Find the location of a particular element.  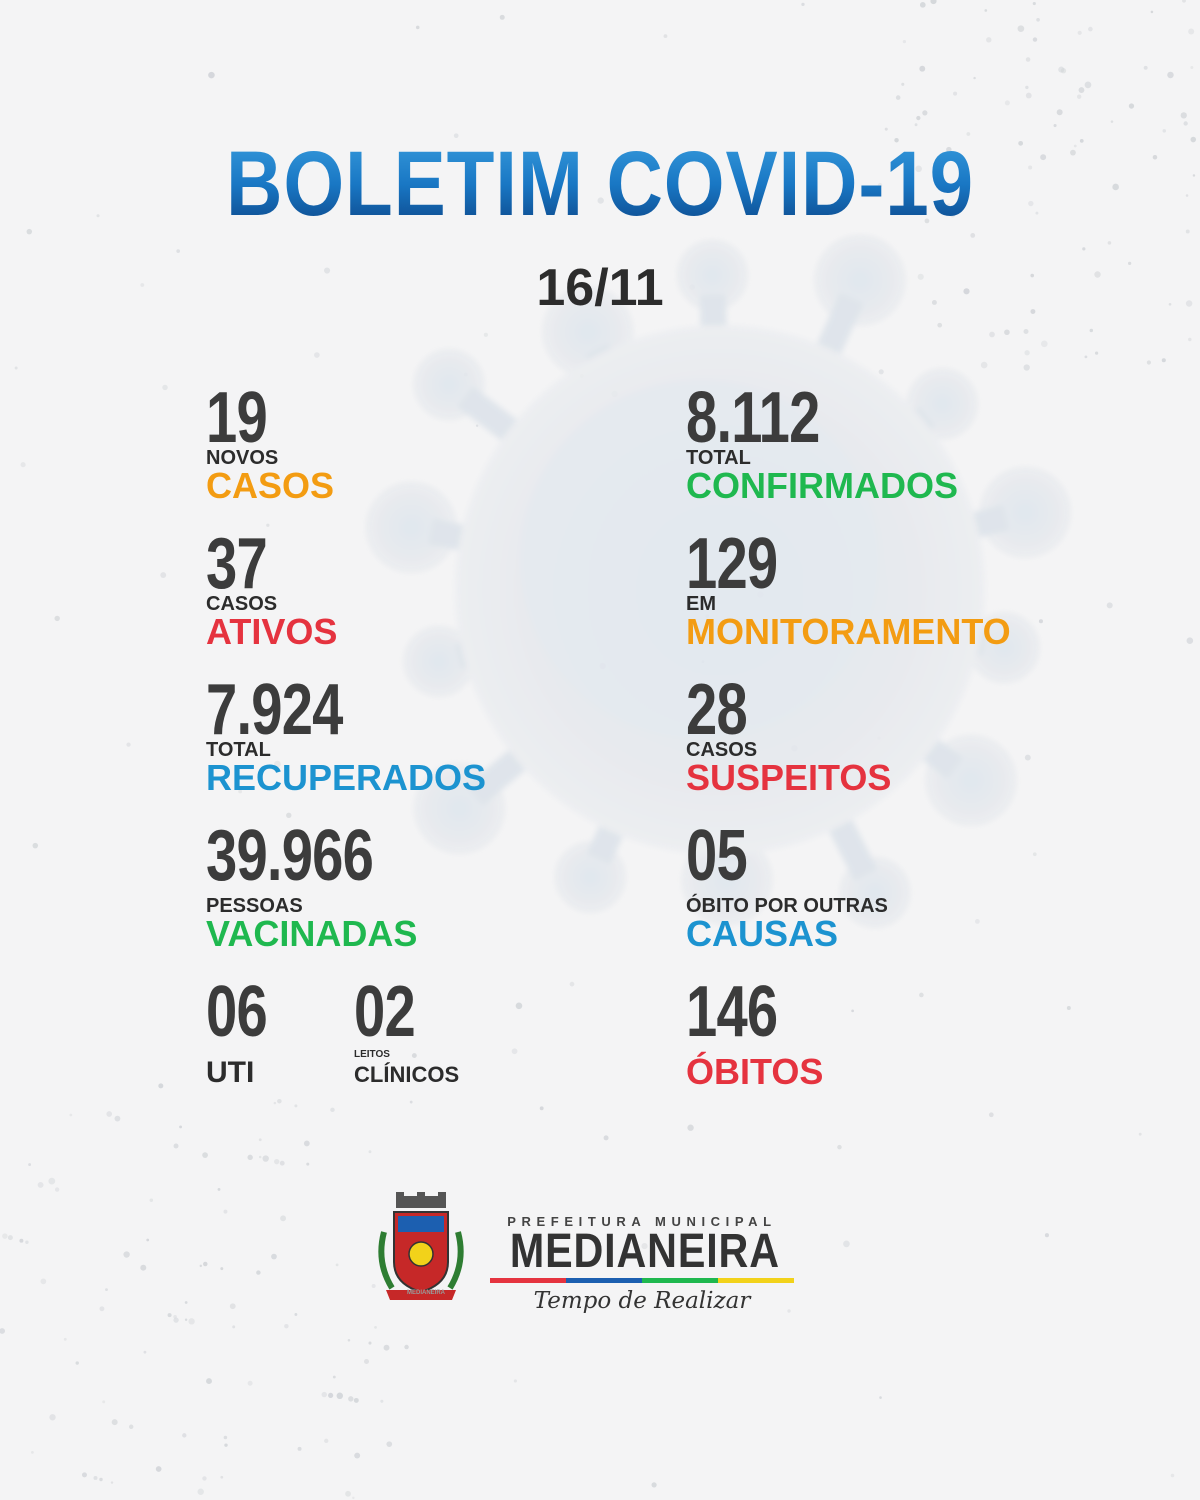

stat-label-main: RECUPERADOS is located at coordinates (346, 777).